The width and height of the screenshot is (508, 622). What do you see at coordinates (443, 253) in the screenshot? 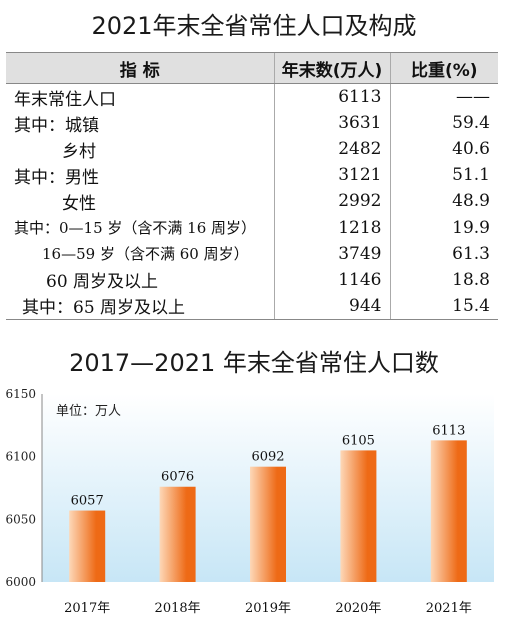
I see `row-share: 61.3` at bounding box center [443, 253].